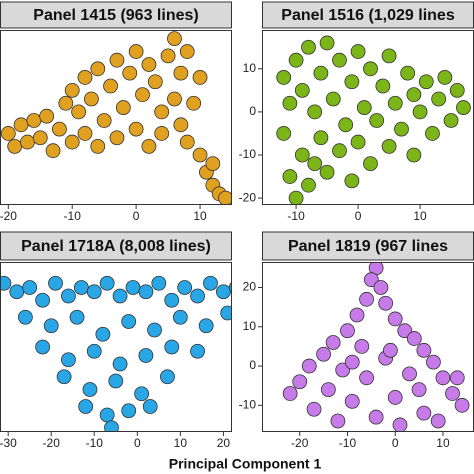  I want to click on panel-title: Panel 1819 (967 lines, so click(368, 246).